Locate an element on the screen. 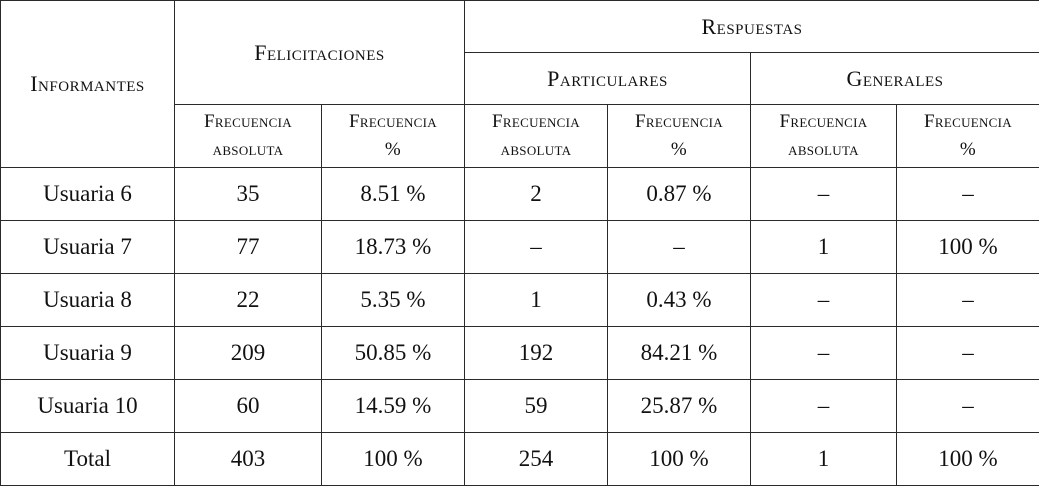  table-row: Usuaria 7 77 18.73 % – – 1 100 % is located at coordinates (519, 247).